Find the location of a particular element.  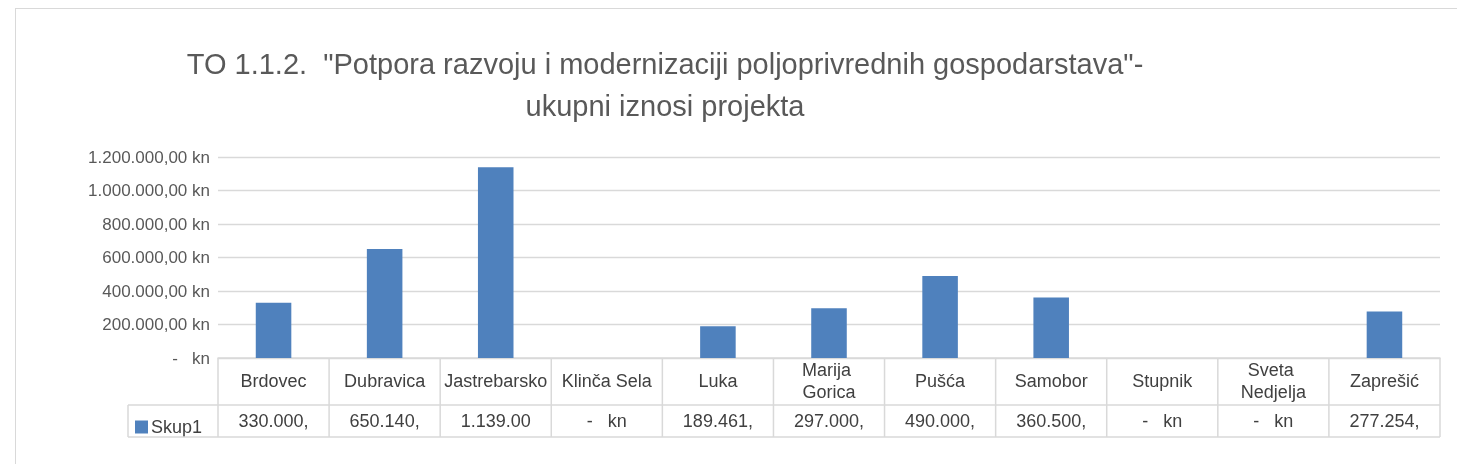

data-label: 1.139.00 is located at coordinates (495, 421).